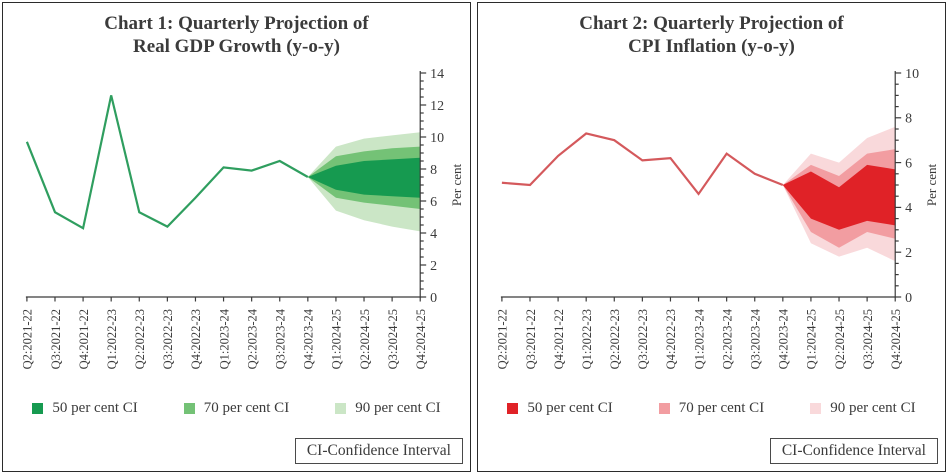 The width and height of the screenshot is (948, 474). Describe the element at coordinates (236, 23) in the screenshot. I see `gdp-chart-title-line1: Chart 1: Quarterly Projection of` at that location.